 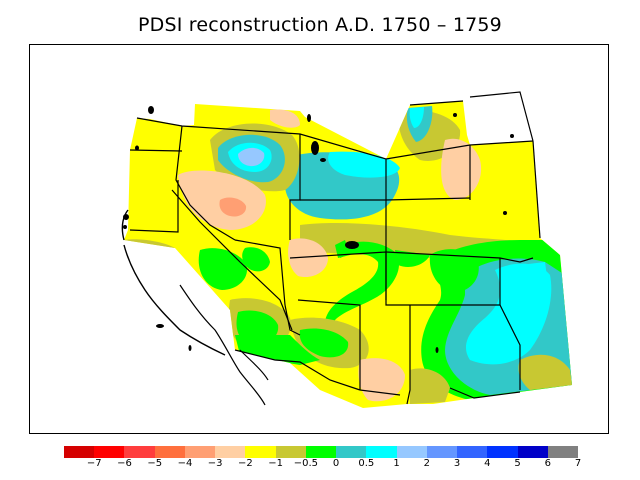 What do you see at coordinates (155, 463) in the screenshot?
I see `legend-tick-label: −5` at bounding box center [155, 463].